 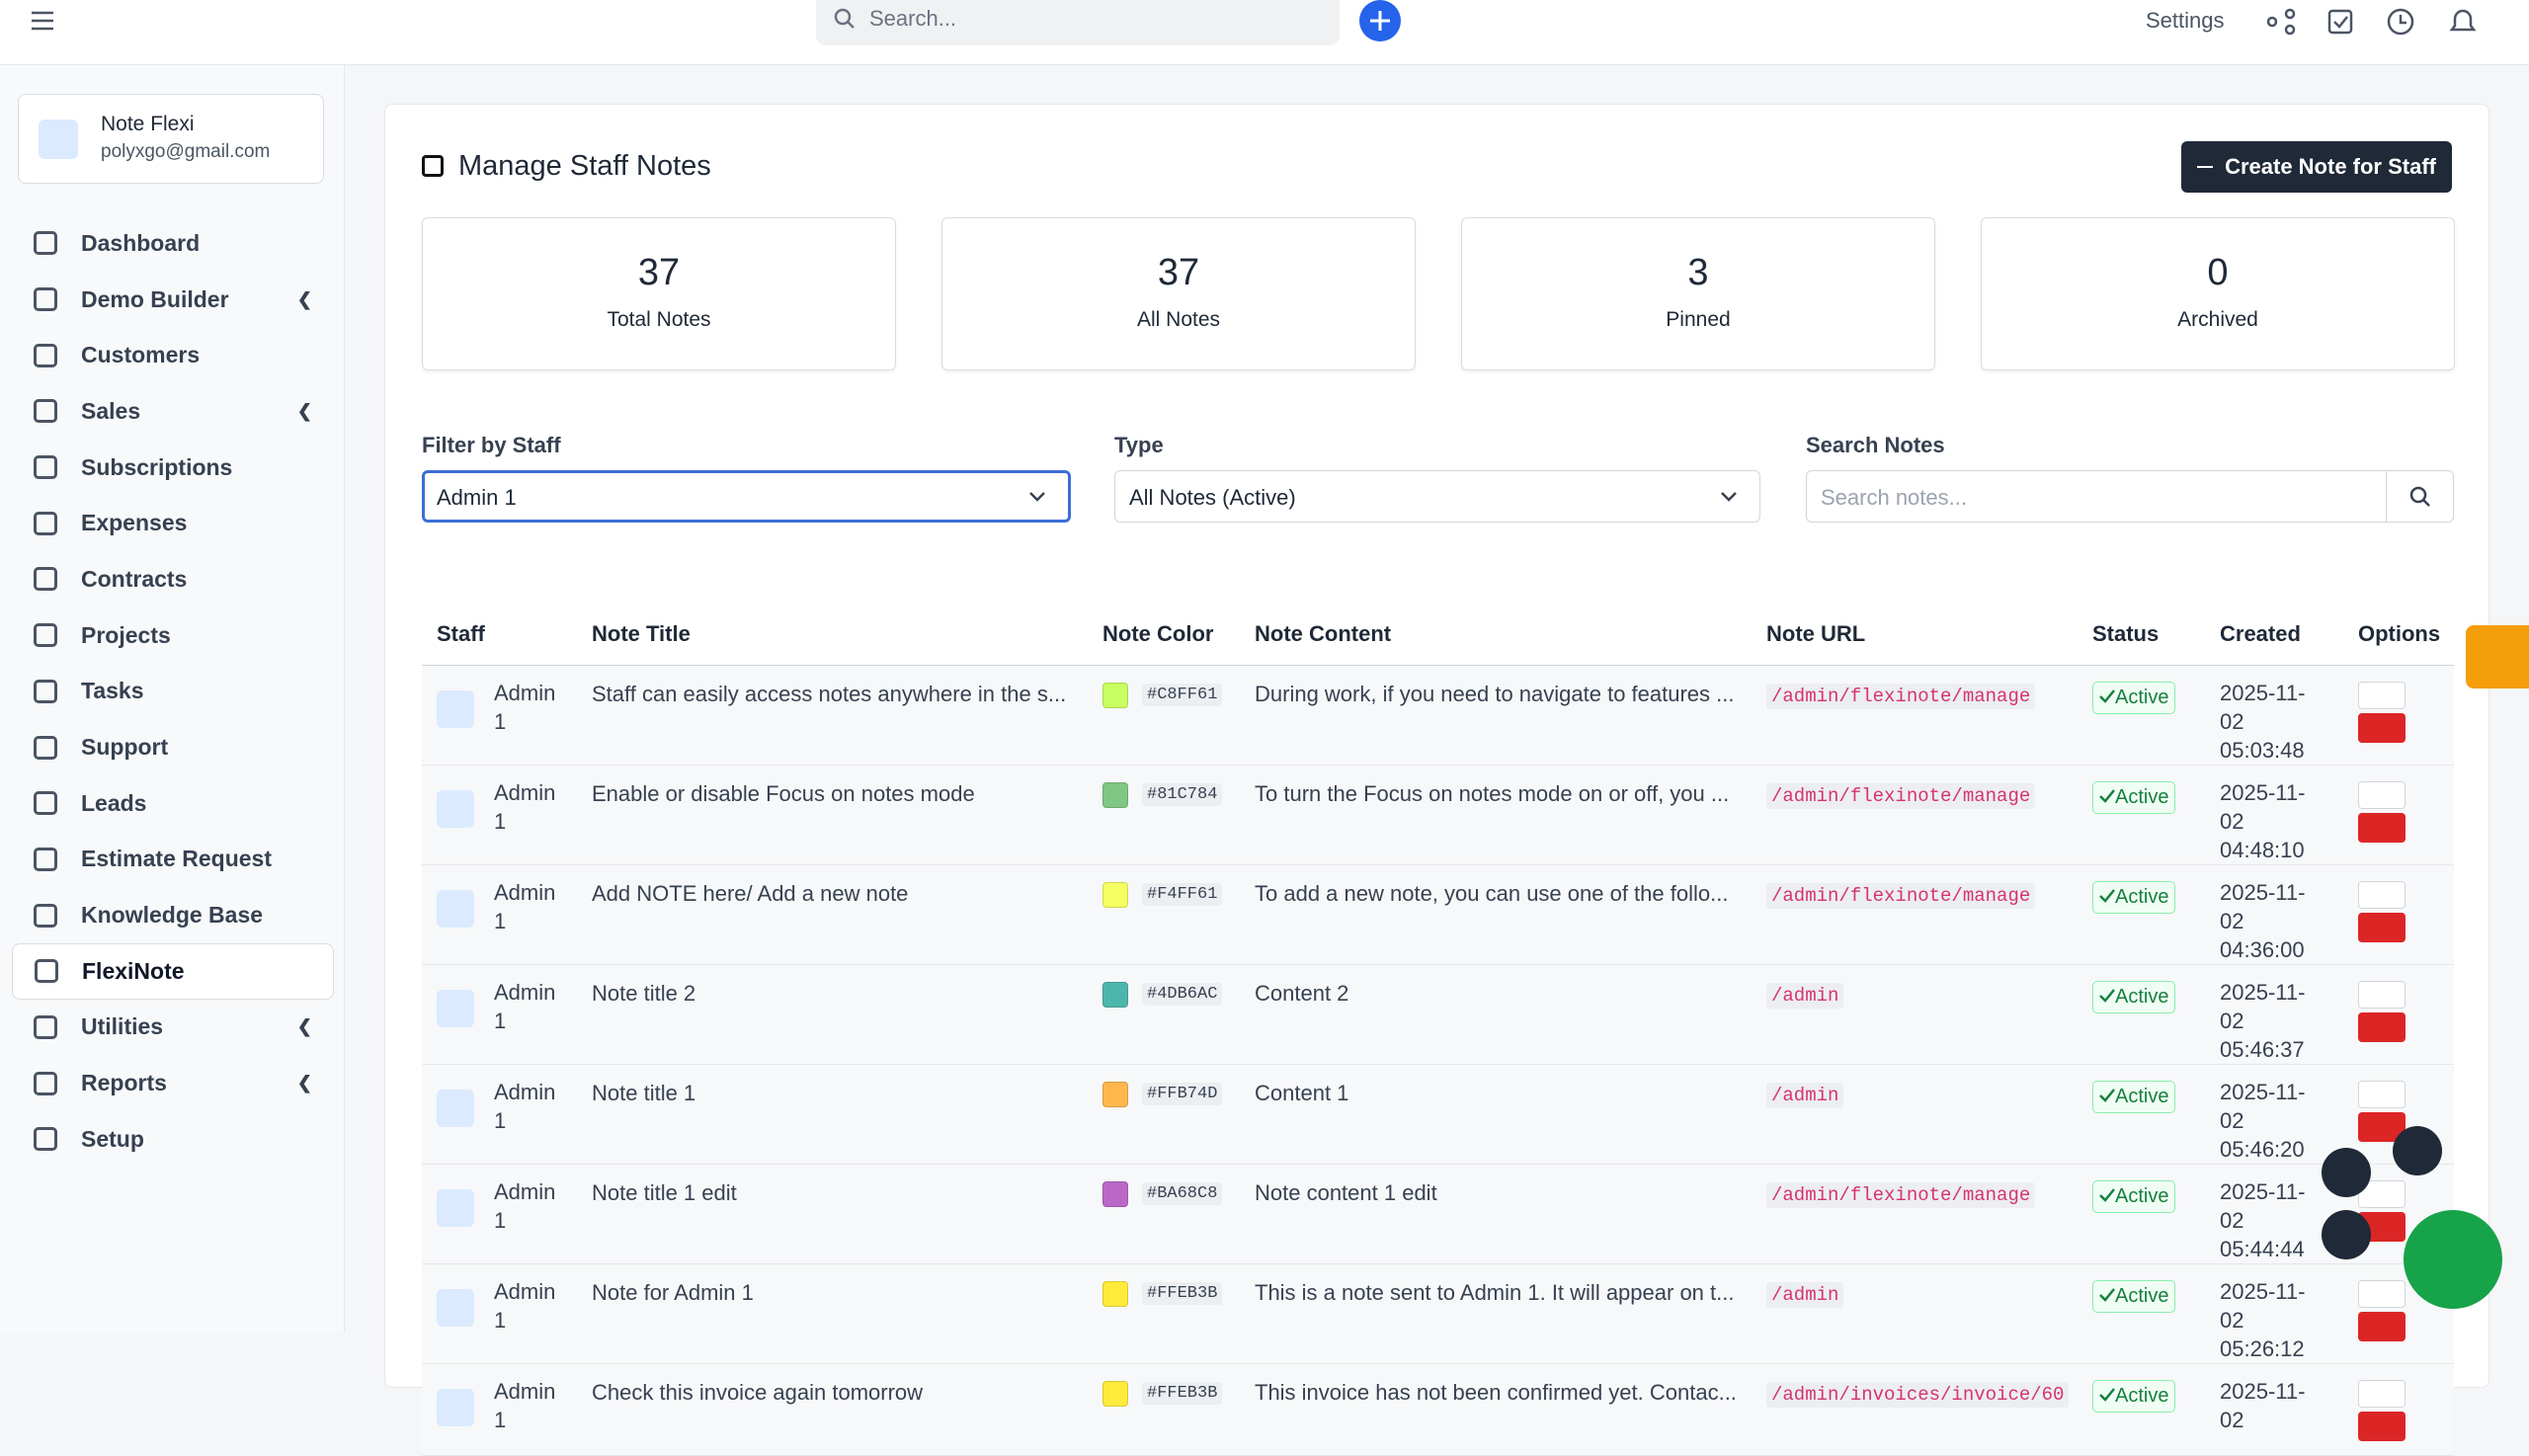 I want to click on created: 2025-11-02 05:46:20, so click(x=2274, y=1114).